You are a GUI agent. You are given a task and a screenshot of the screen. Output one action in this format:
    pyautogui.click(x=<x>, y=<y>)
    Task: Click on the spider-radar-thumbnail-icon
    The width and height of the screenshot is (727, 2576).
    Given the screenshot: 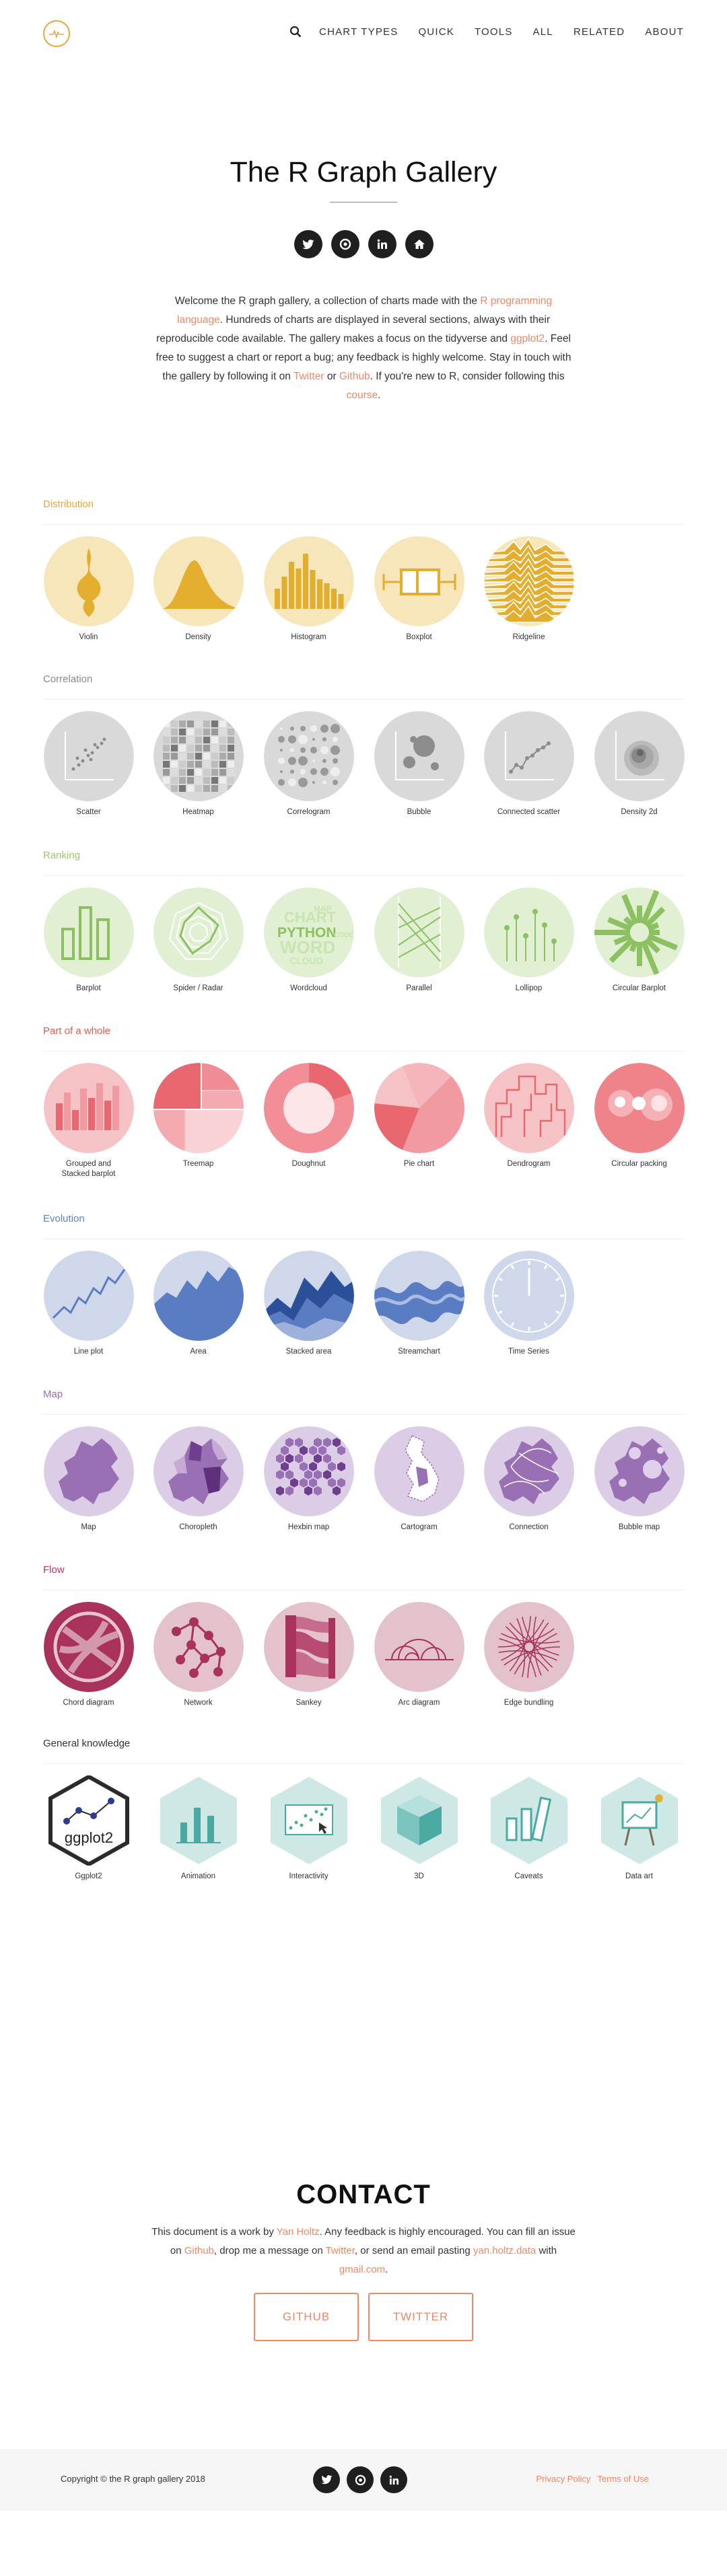 What is the action you would take?
    pyautogui.click(x=198, y=932)
    